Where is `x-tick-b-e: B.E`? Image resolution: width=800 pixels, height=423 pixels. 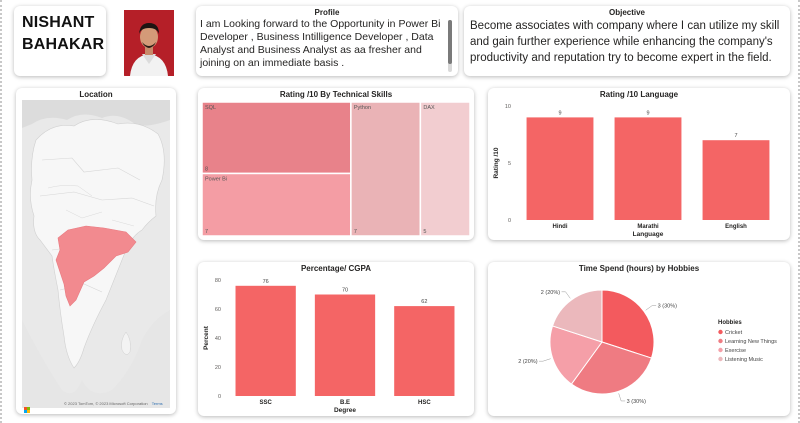
x-tick-b-e: B.E is located at coordinates (345, 403).